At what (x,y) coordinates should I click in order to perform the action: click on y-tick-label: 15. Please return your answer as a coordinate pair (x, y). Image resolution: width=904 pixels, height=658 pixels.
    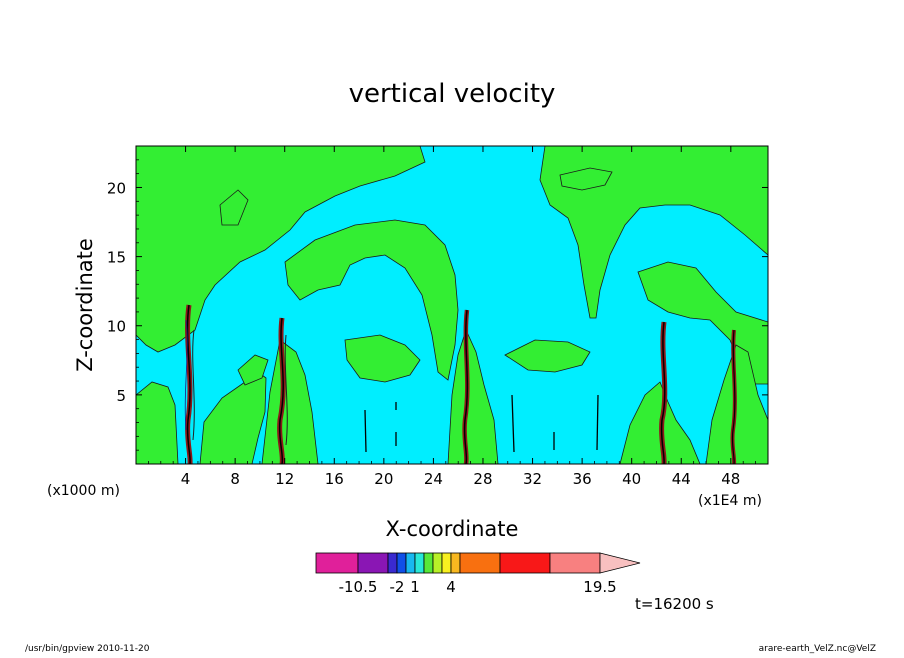
    Looking at the image, I should click on (116, 258).